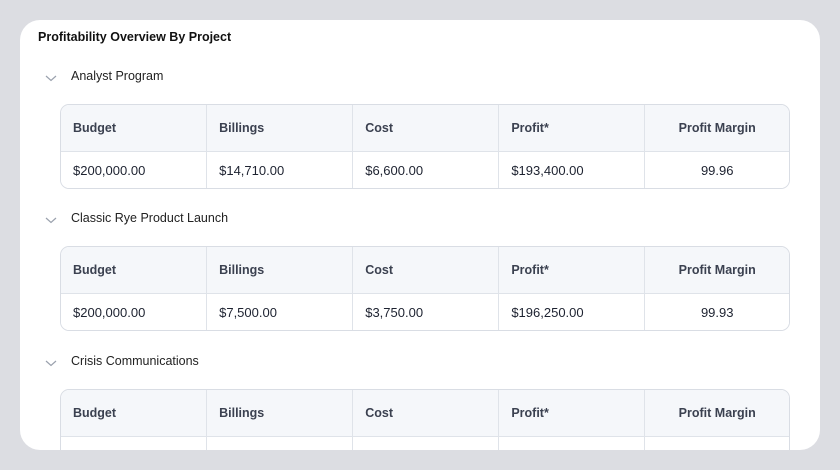 The image size is (840, 470). I want to click on page-title: Profitability Overview By Project, so click(135, 37).